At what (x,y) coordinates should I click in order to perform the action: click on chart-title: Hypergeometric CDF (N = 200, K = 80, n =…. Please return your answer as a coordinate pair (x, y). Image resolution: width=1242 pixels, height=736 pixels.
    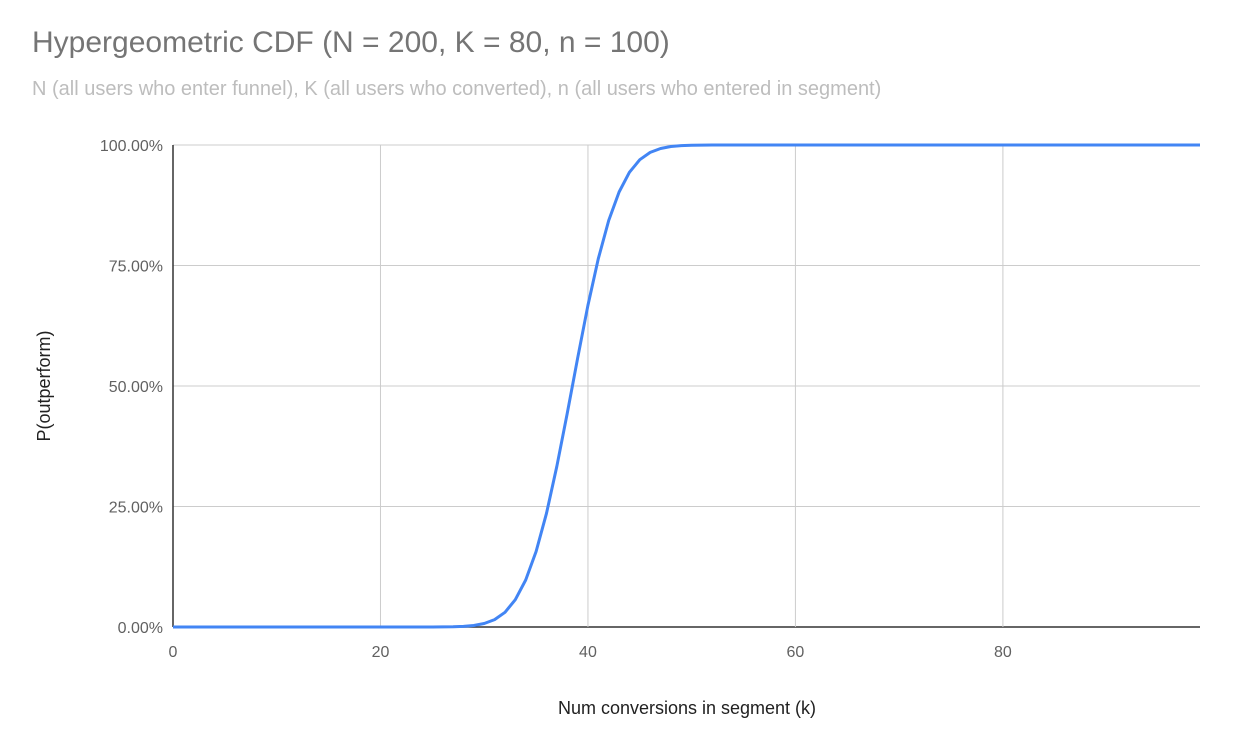
    Looking at the image, I should click on (351, 42).